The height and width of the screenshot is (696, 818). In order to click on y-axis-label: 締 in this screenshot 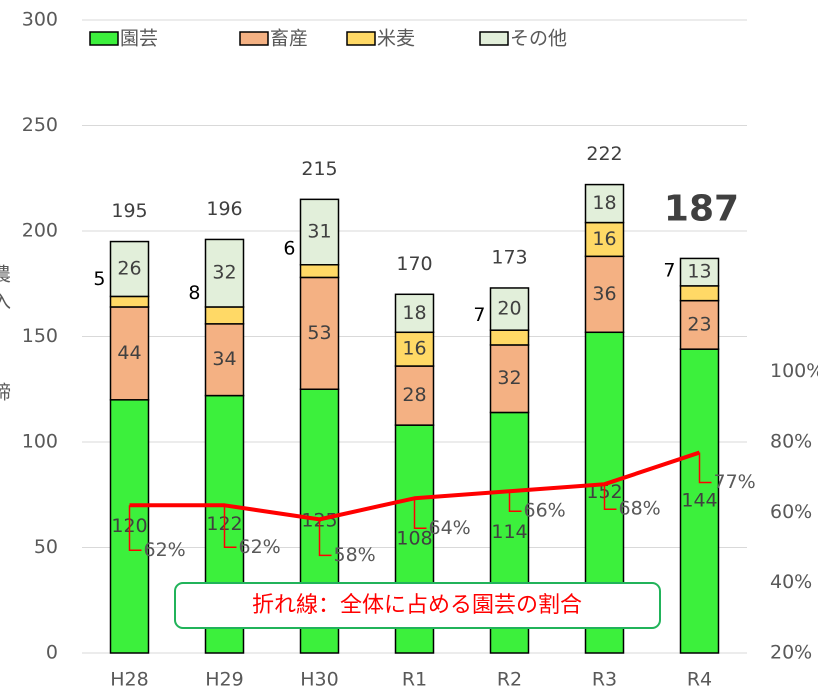, I will do `click(5, 393)`.